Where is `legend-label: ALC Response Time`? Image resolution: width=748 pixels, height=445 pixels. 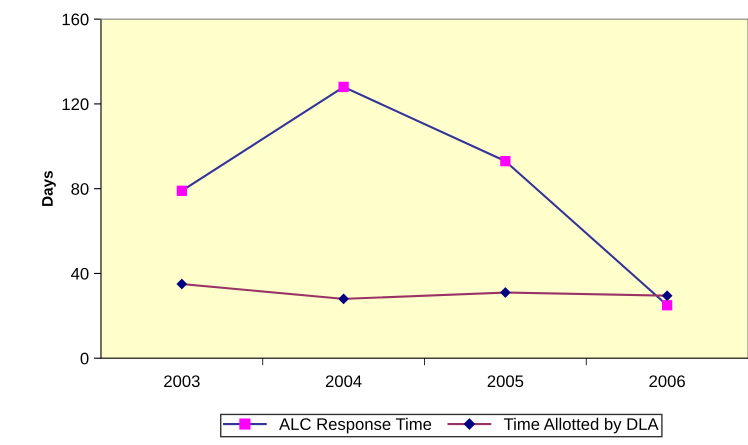
legend-label: ALC Response Time is located at coordinates (355, 426).